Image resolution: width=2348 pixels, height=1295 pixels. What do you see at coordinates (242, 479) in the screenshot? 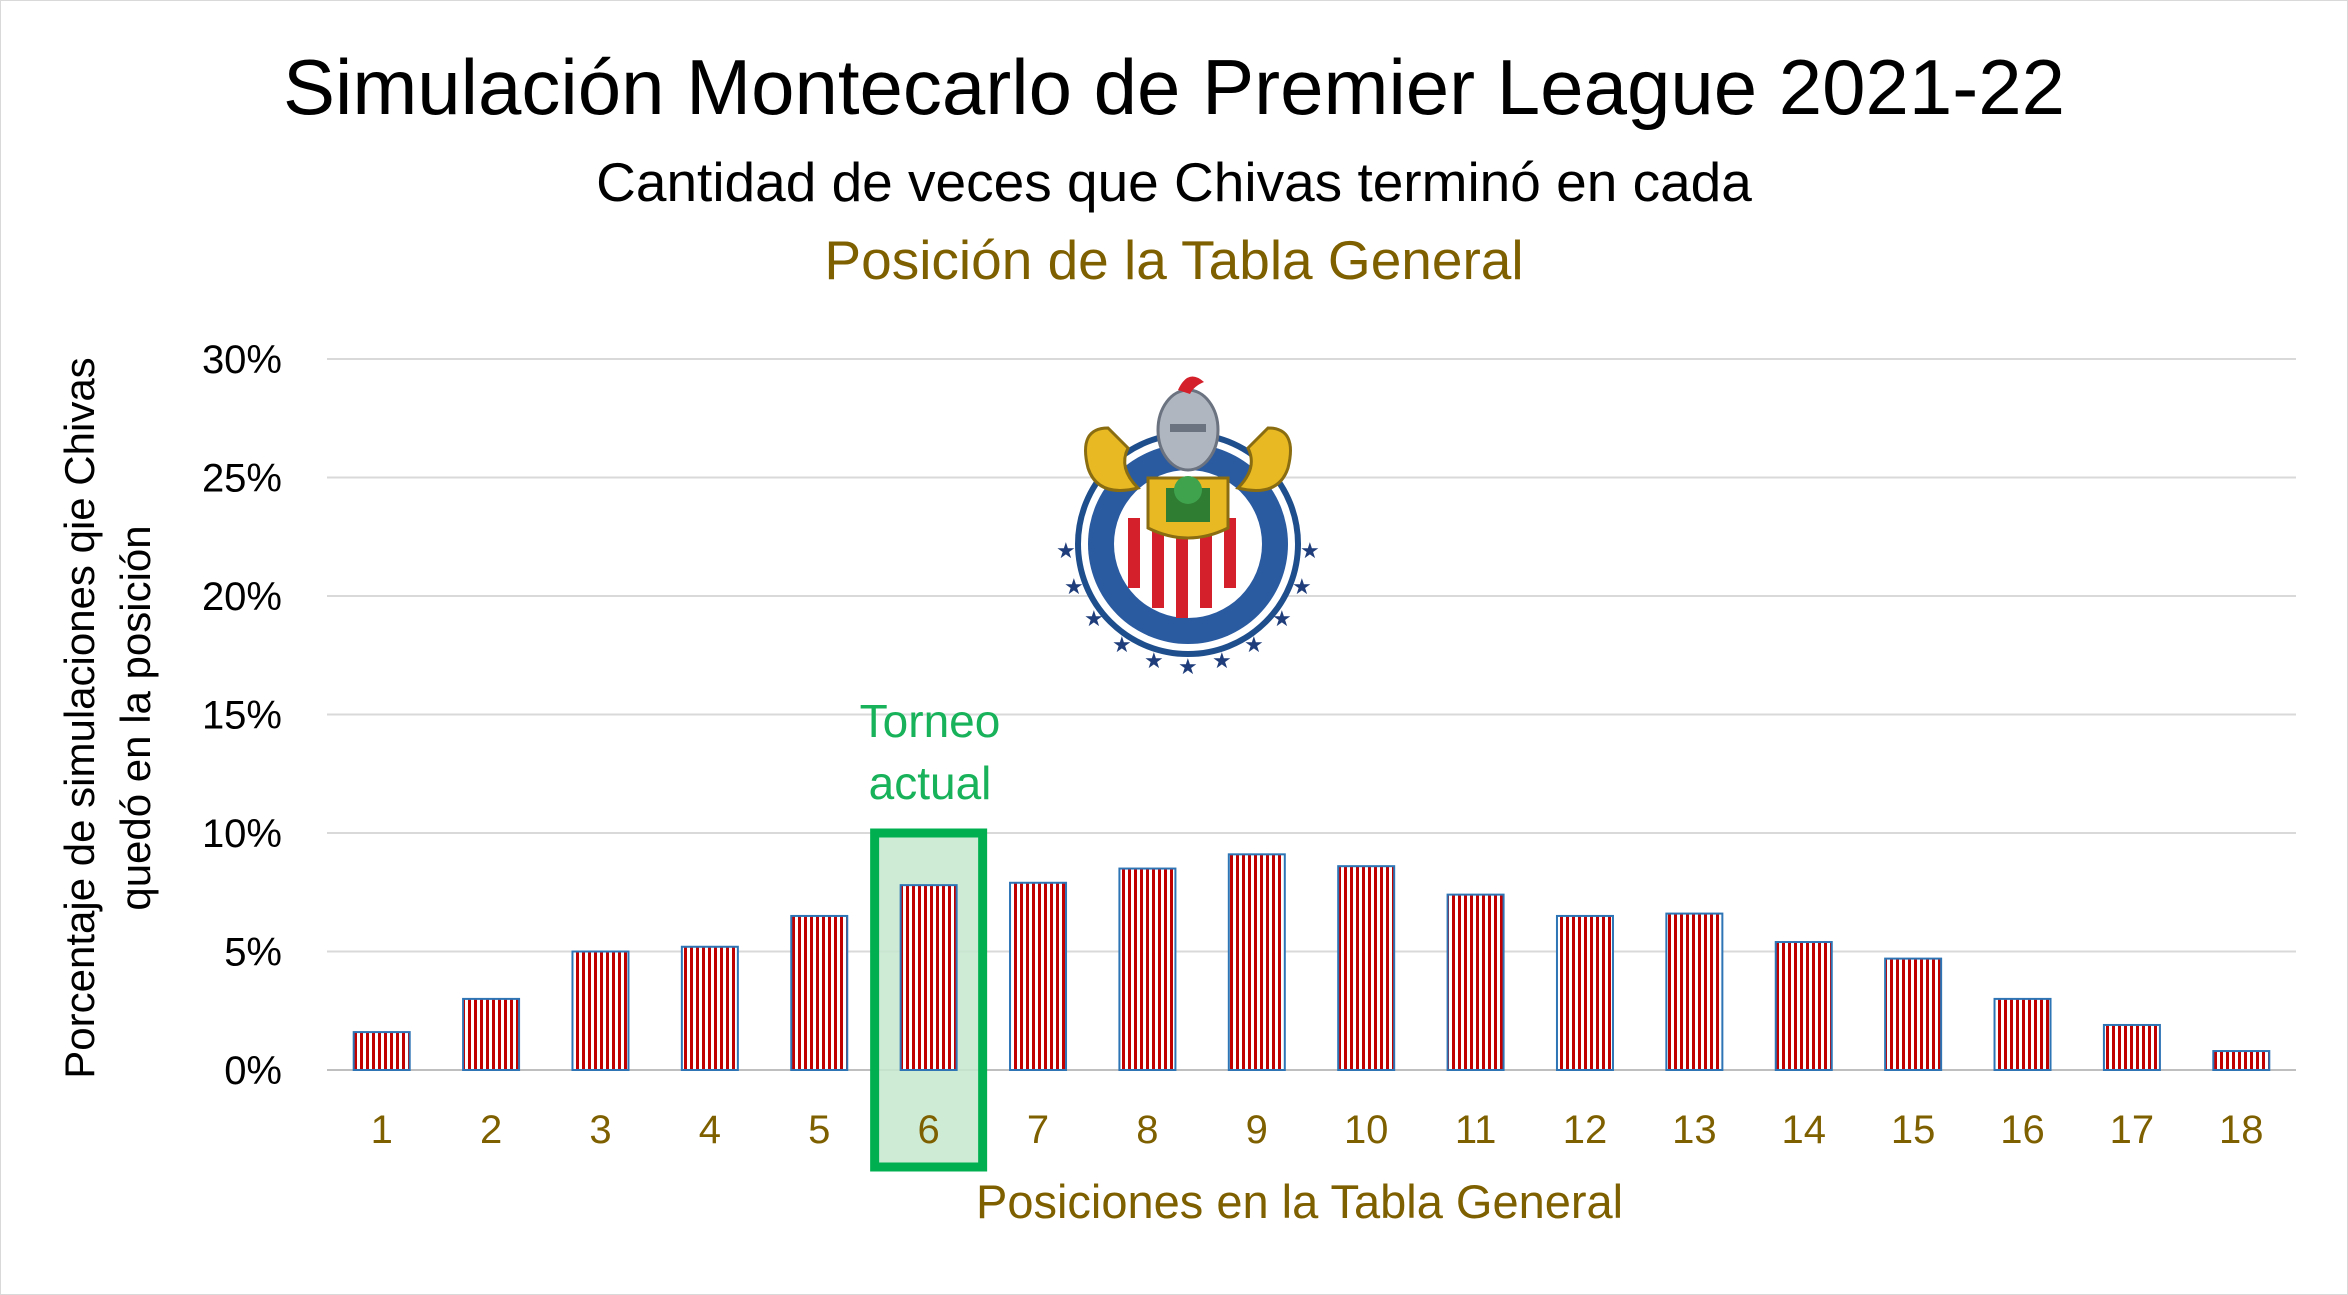
I see `y-tick-label: 25%` at bounding box center [242, 479].